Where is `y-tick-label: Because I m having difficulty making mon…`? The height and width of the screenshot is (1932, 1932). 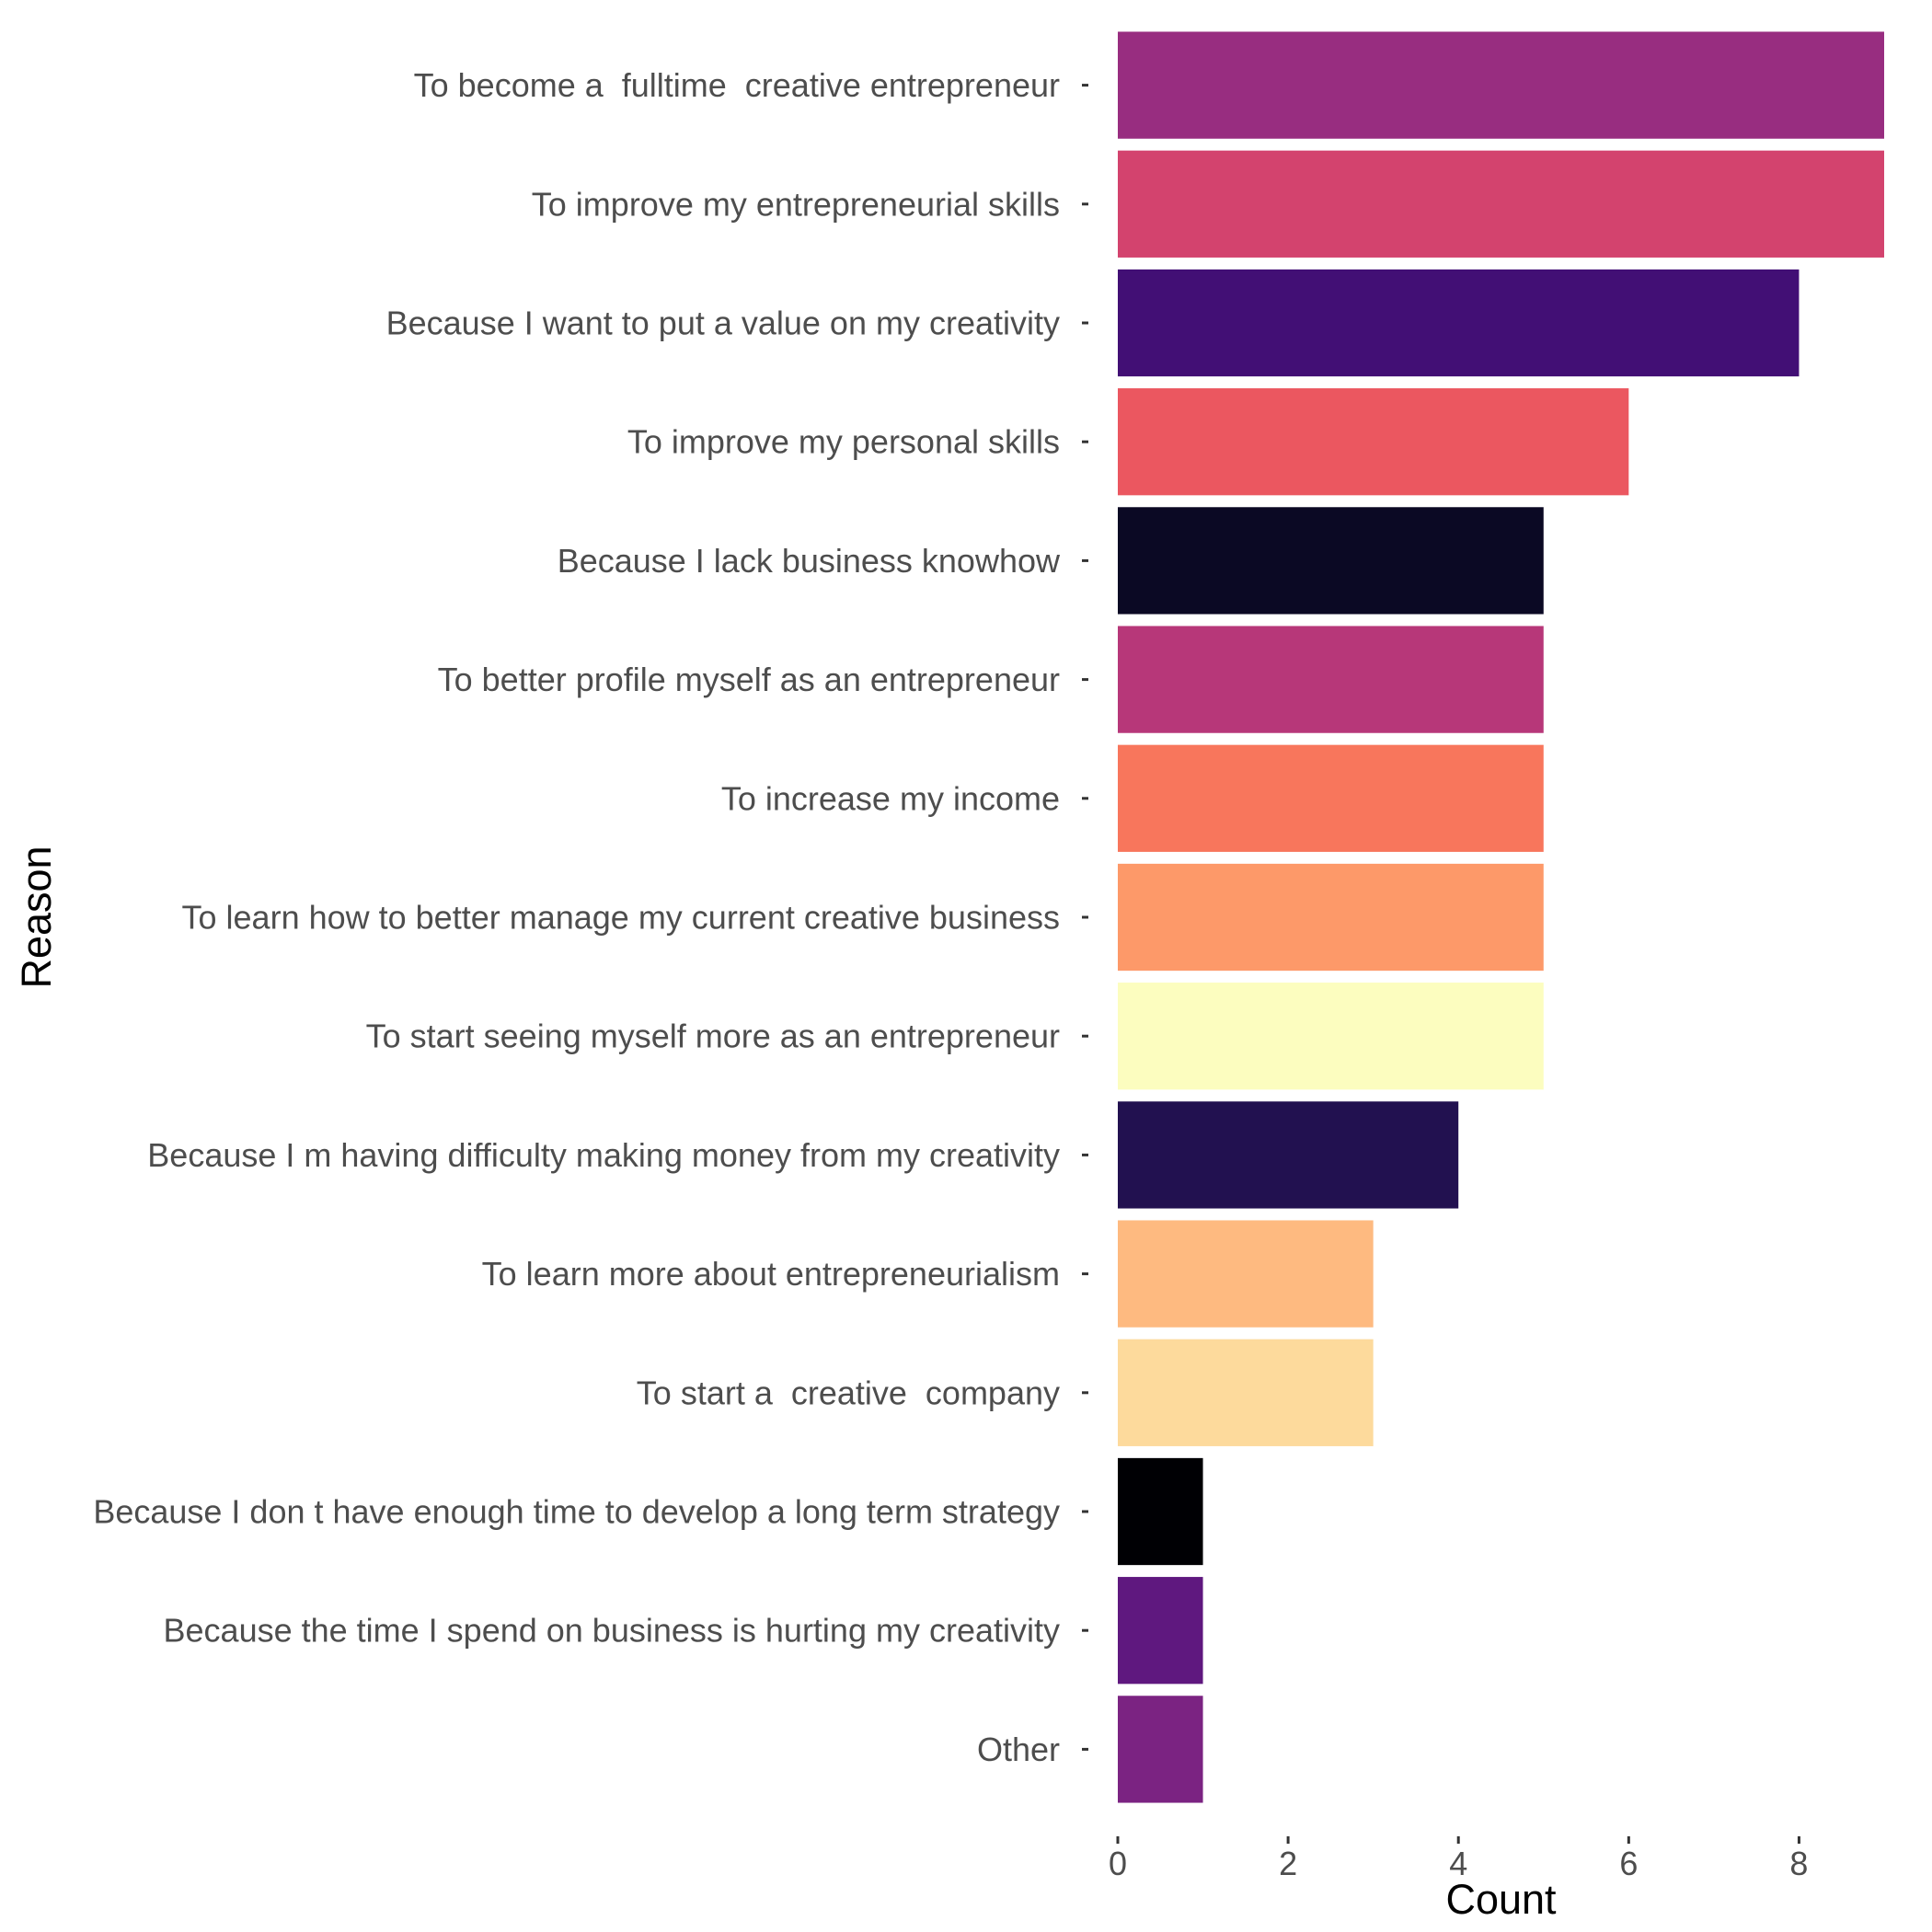
y-tick-label: Because I m having difficulty making mon… is located at coordinates (603, 1155).